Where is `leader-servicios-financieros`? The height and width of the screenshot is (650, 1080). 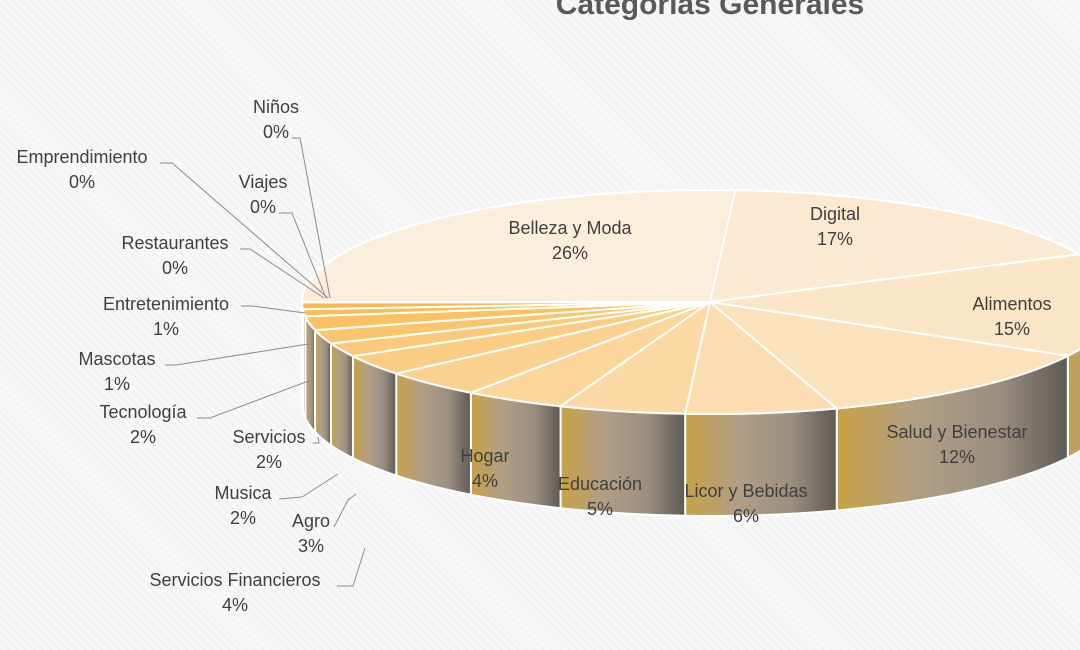 leader-servicios-financieros is located at coordinates (351, 567).